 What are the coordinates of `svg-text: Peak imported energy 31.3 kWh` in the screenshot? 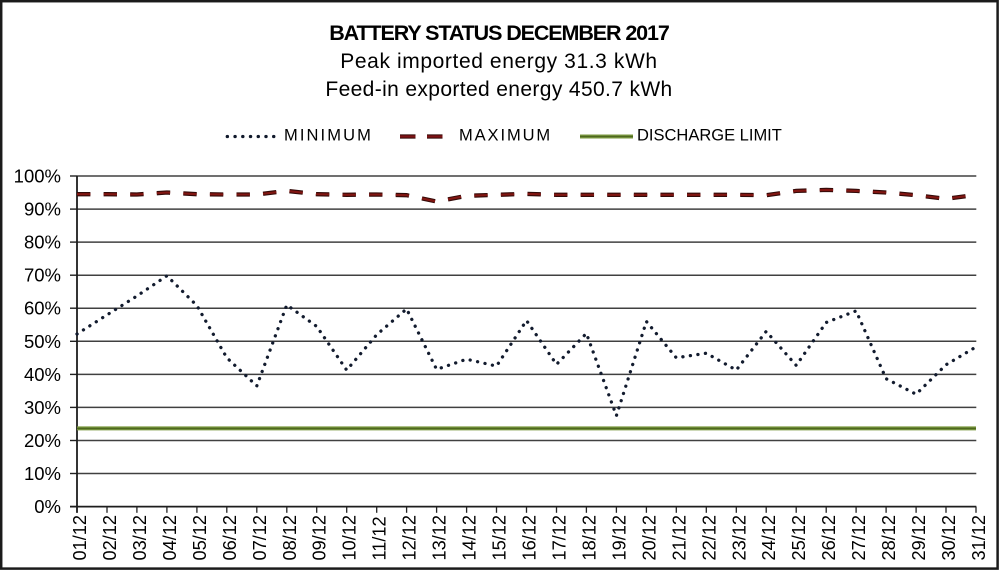 It's located at (498, 61).